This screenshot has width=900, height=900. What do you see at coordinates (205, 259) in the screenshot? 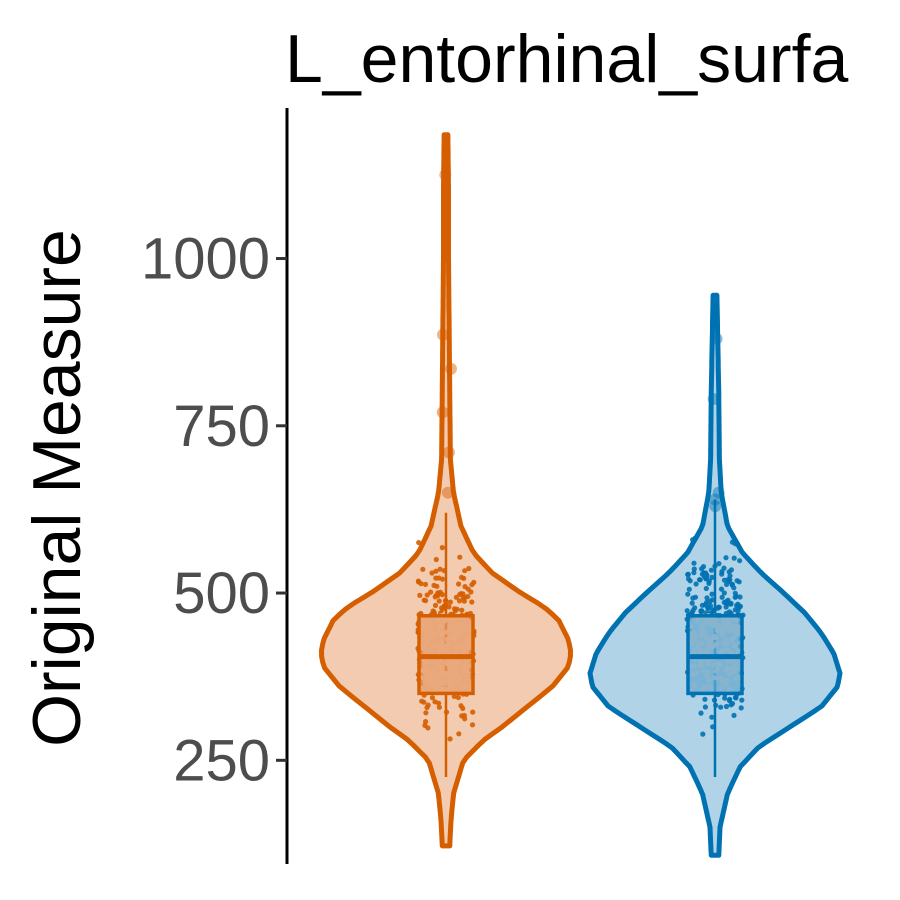
I see `y-tick-label: 1000` at bounding box center [205, 259].